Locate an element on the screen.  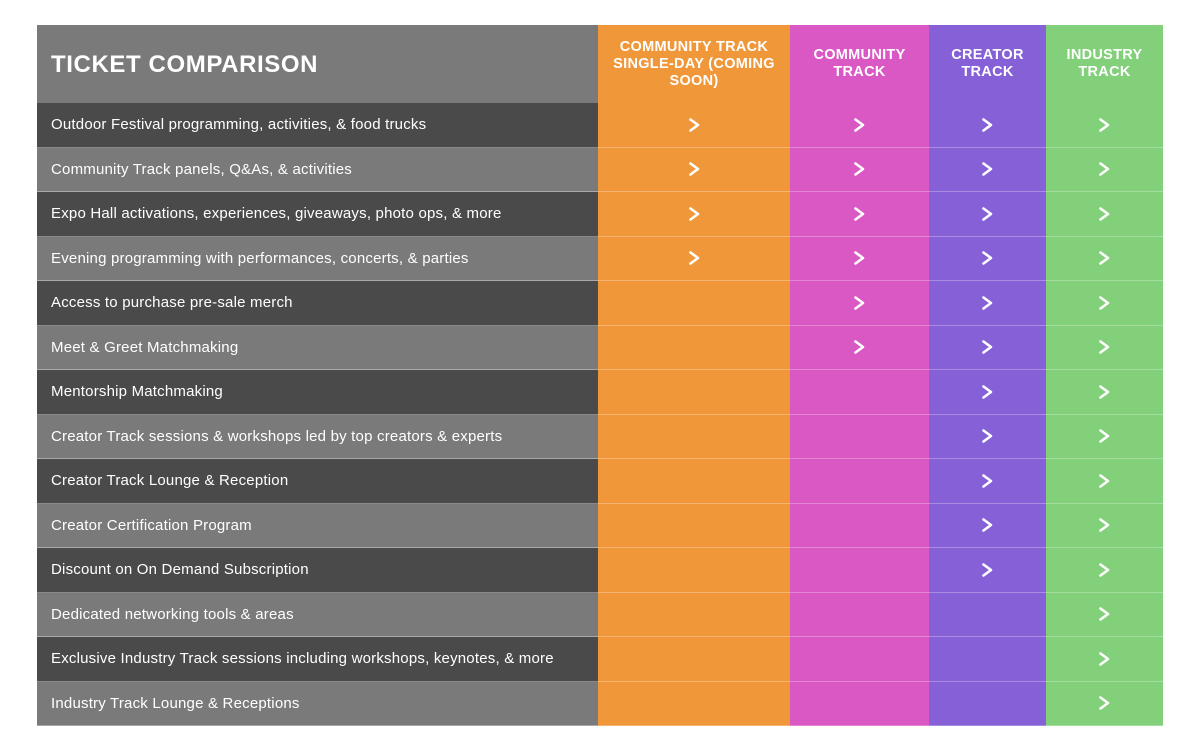
feature-label: Meet & Greet Matchmaking is located at coordinates (317, 347).